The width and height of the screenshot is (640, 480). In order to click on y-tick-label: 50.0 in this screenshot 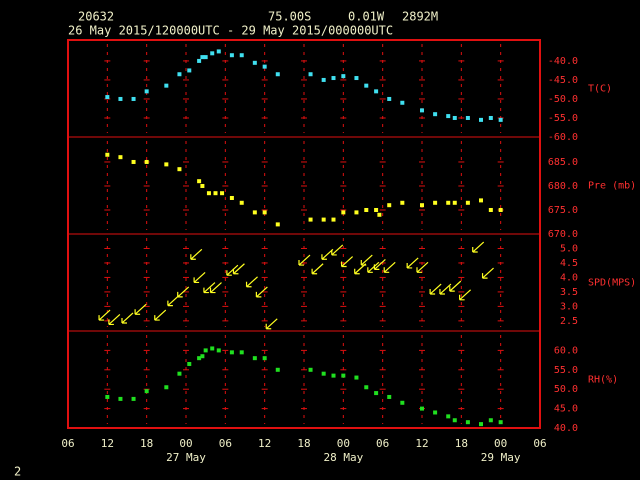, I will do `click(566, 389)`.